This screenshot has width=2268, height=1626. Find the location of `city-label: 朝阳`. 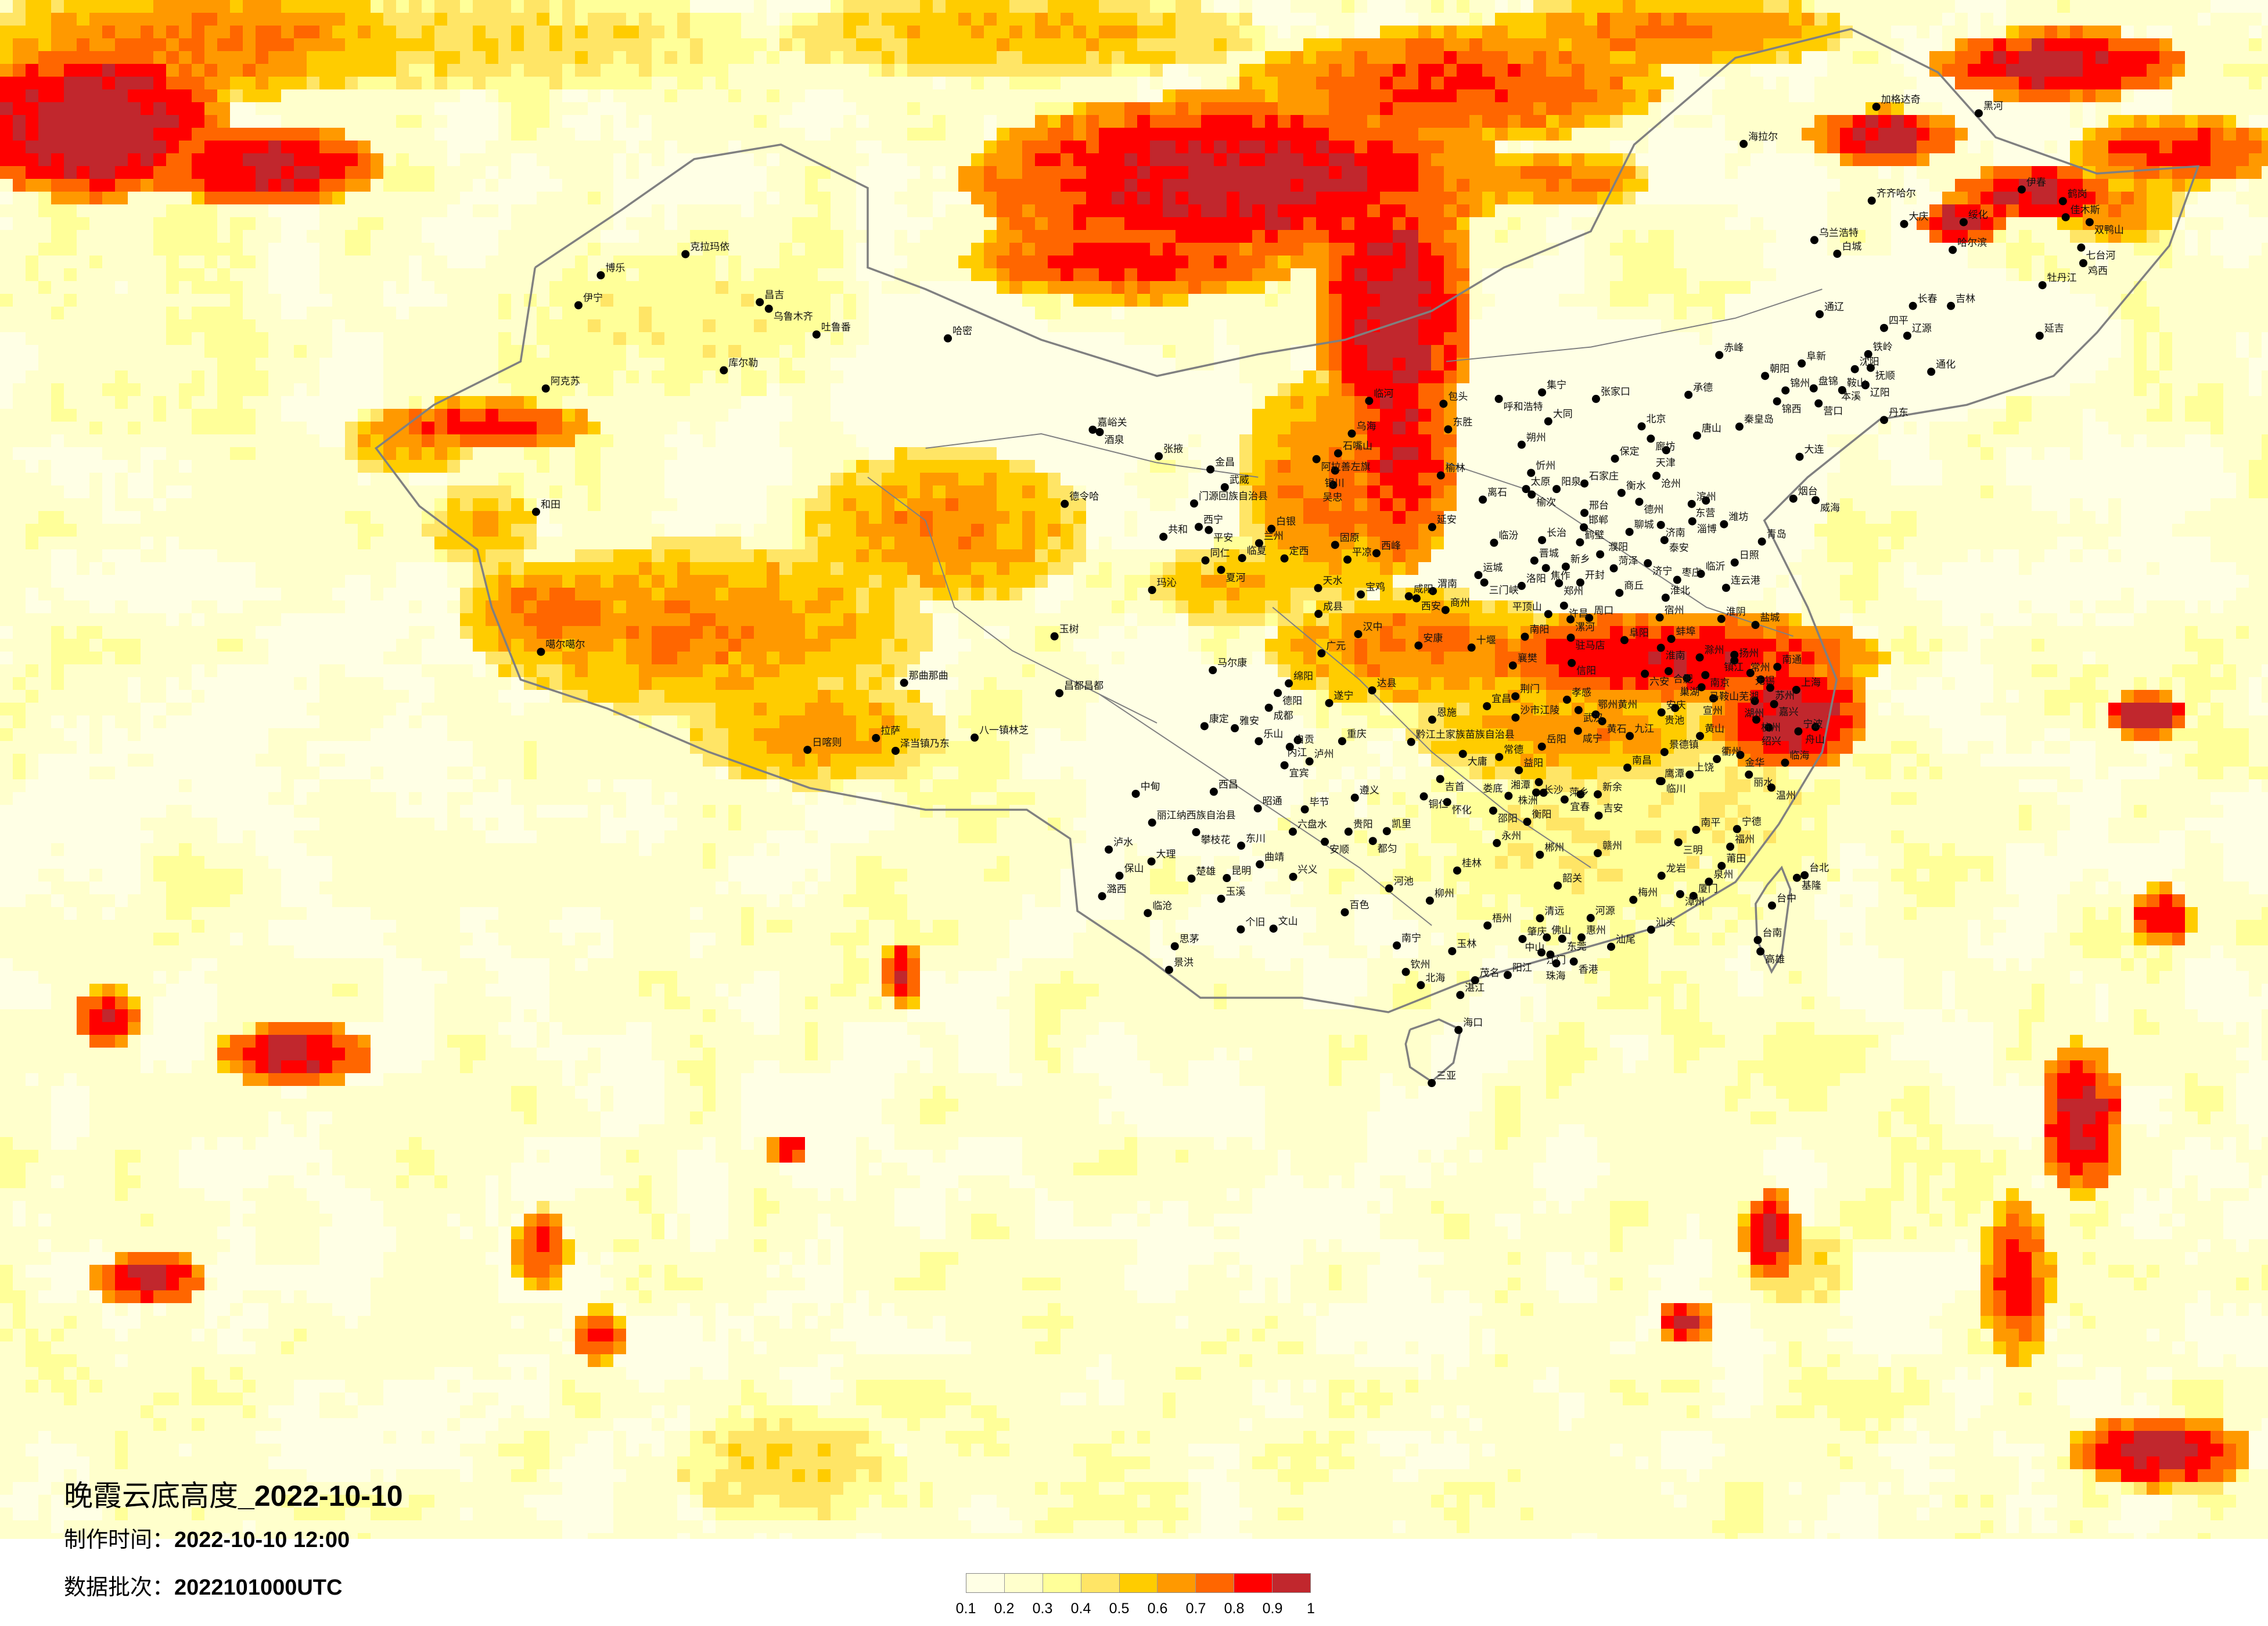

city-label: 朝阳 is located at coordinates (1779, 369).